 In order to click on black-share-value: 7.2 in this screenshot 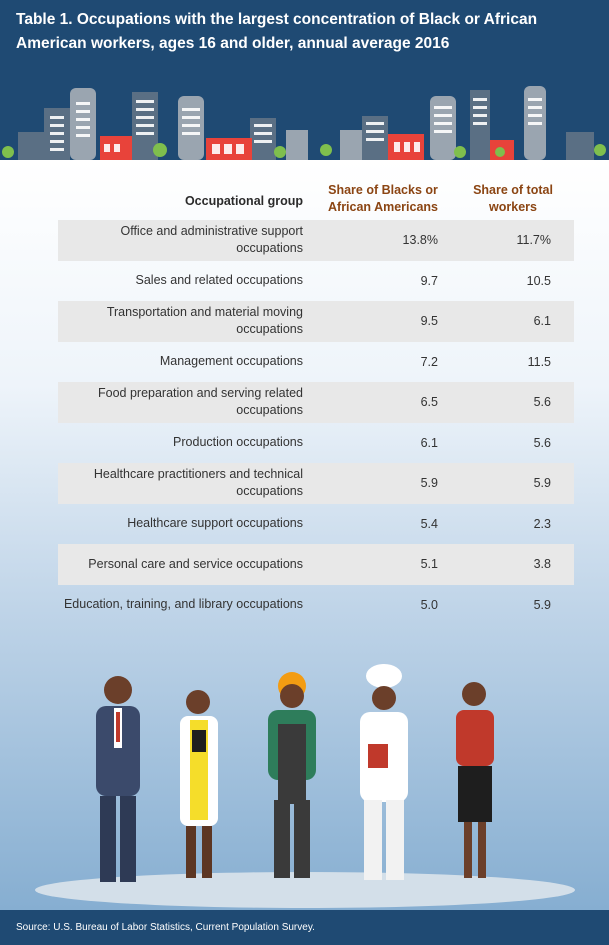, I will do `click(429, 361)`.